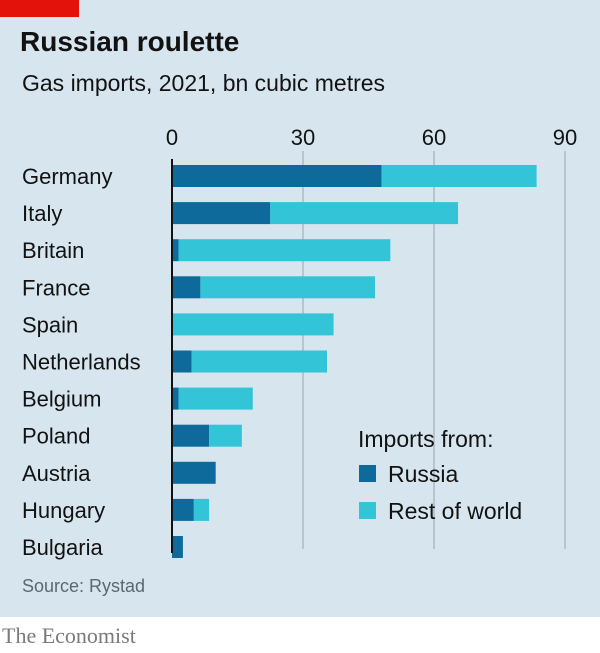 The width and height of the screenshot is (600, 653). Describe the element at coordinates (53, 250) in the screenshot. I see `category-label: Britain` at that location.